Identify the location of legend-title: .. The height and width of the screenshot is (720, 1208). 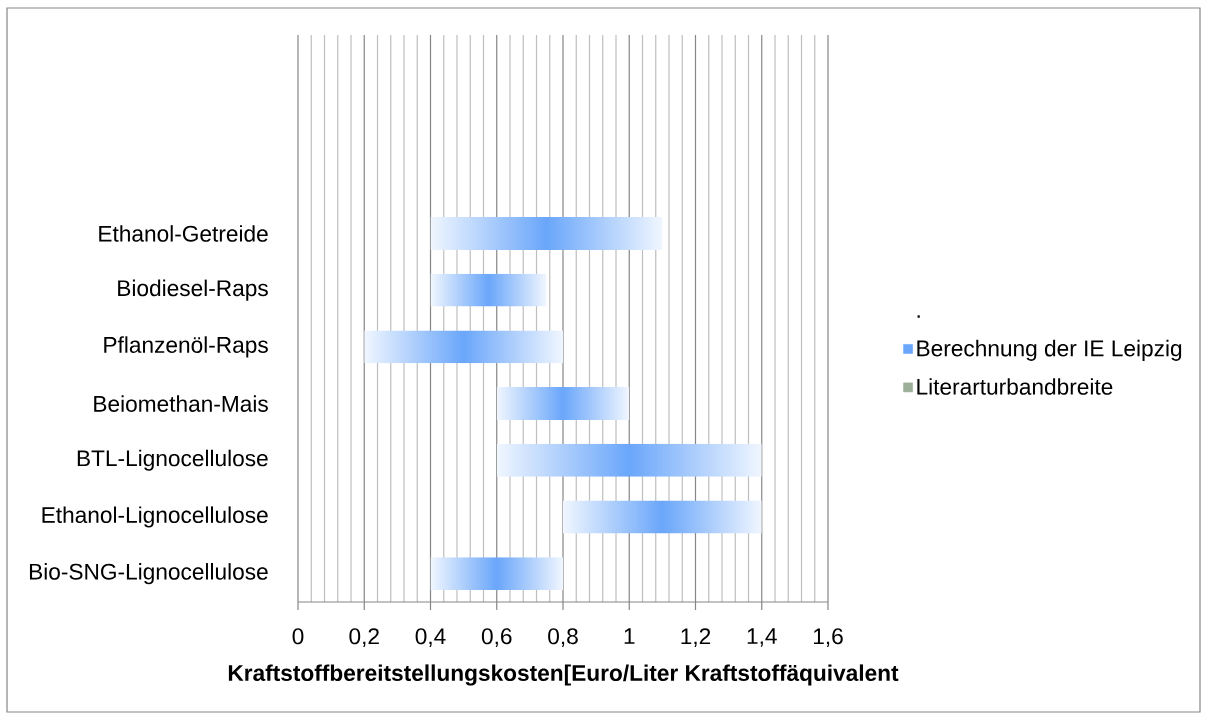
(918, 316).